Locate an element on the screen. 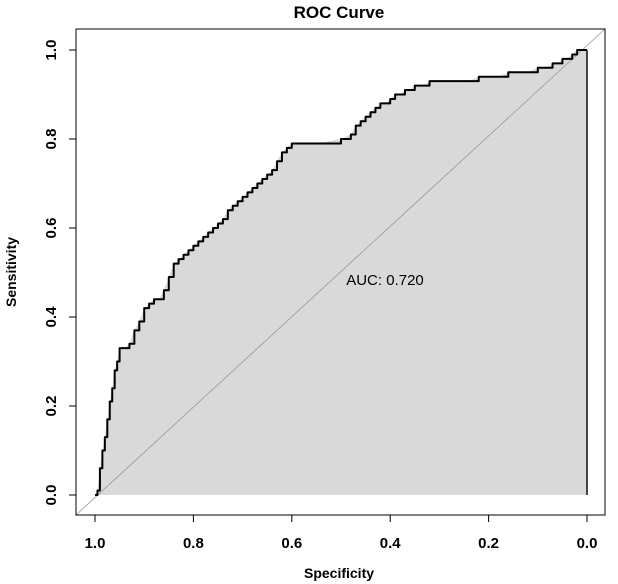  y-tick-label: 0.4 is located at coordinates (51, 317).